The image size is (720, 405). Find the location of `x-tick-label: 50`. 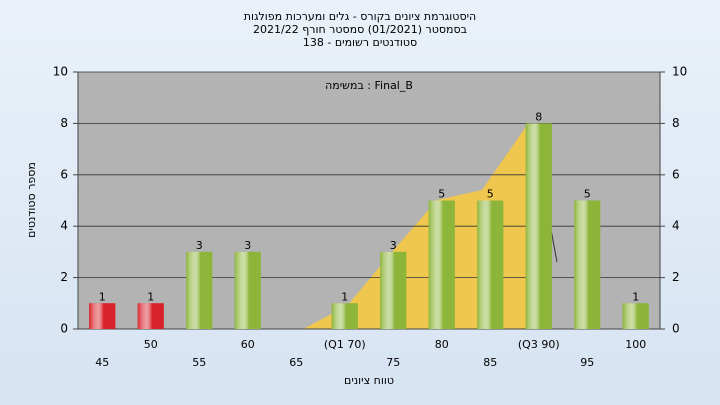

x-tick-label: 50 is located at coordinates (151, 344).